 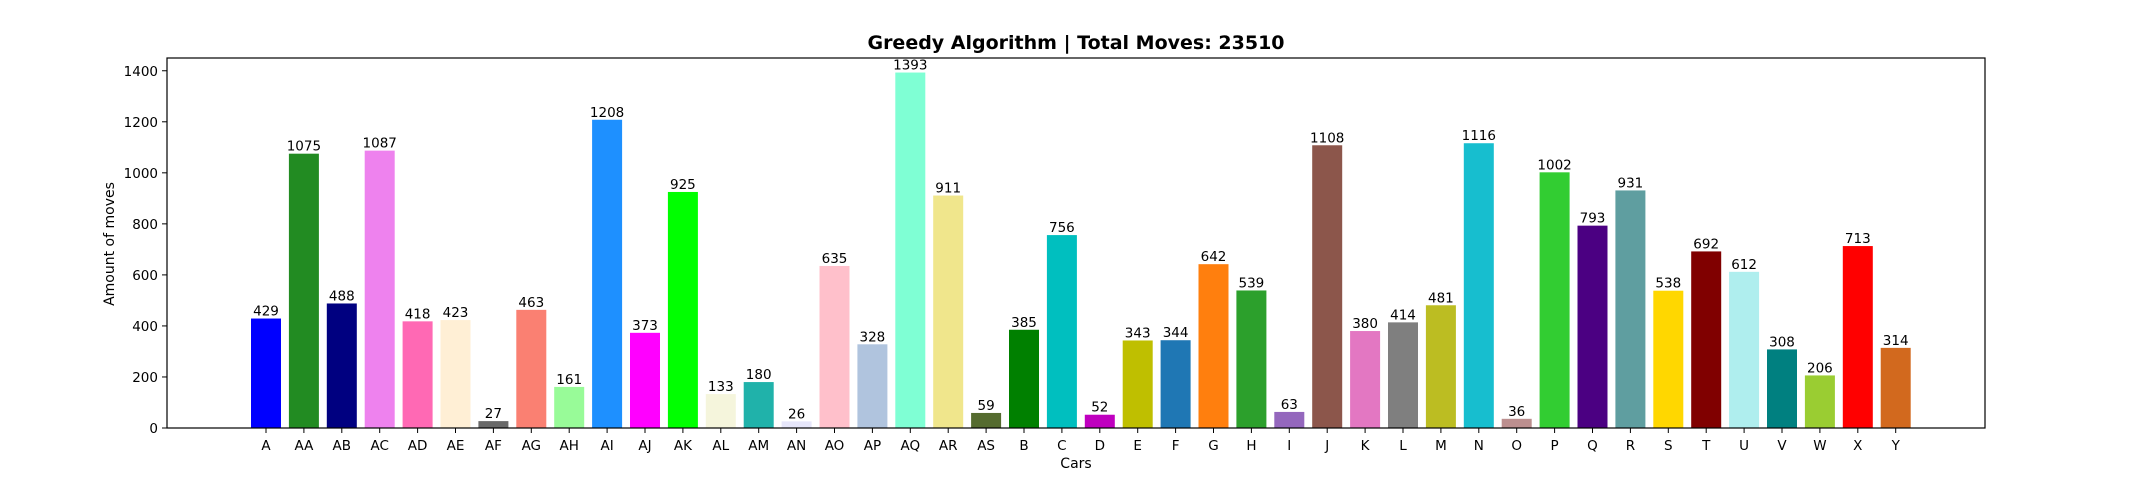 I want to click on bar-ab, so click(x=341, y=365).